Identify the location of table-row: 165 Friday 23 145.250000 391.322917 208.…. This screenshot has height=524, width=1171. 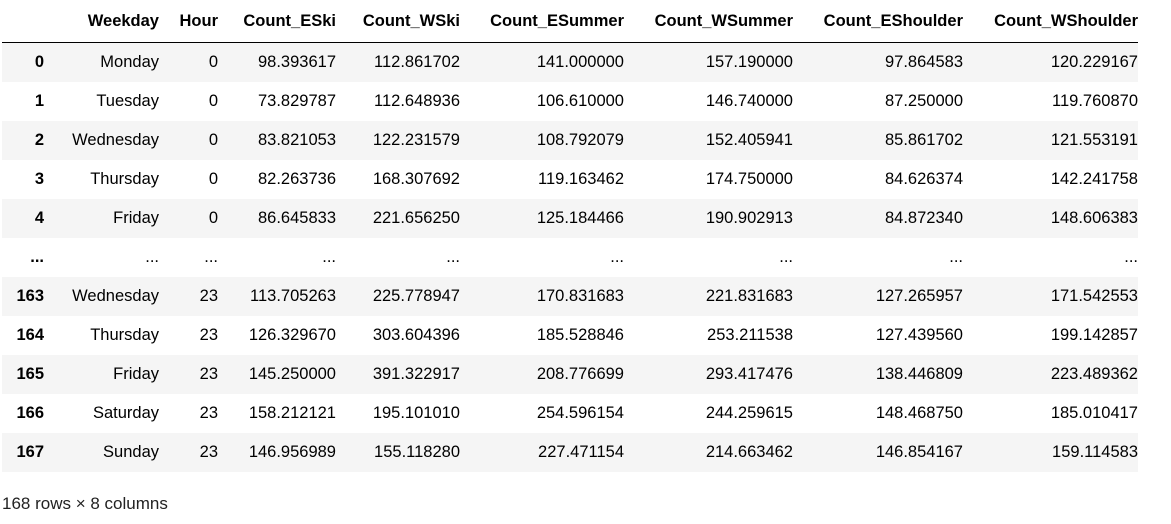
(570, 374).